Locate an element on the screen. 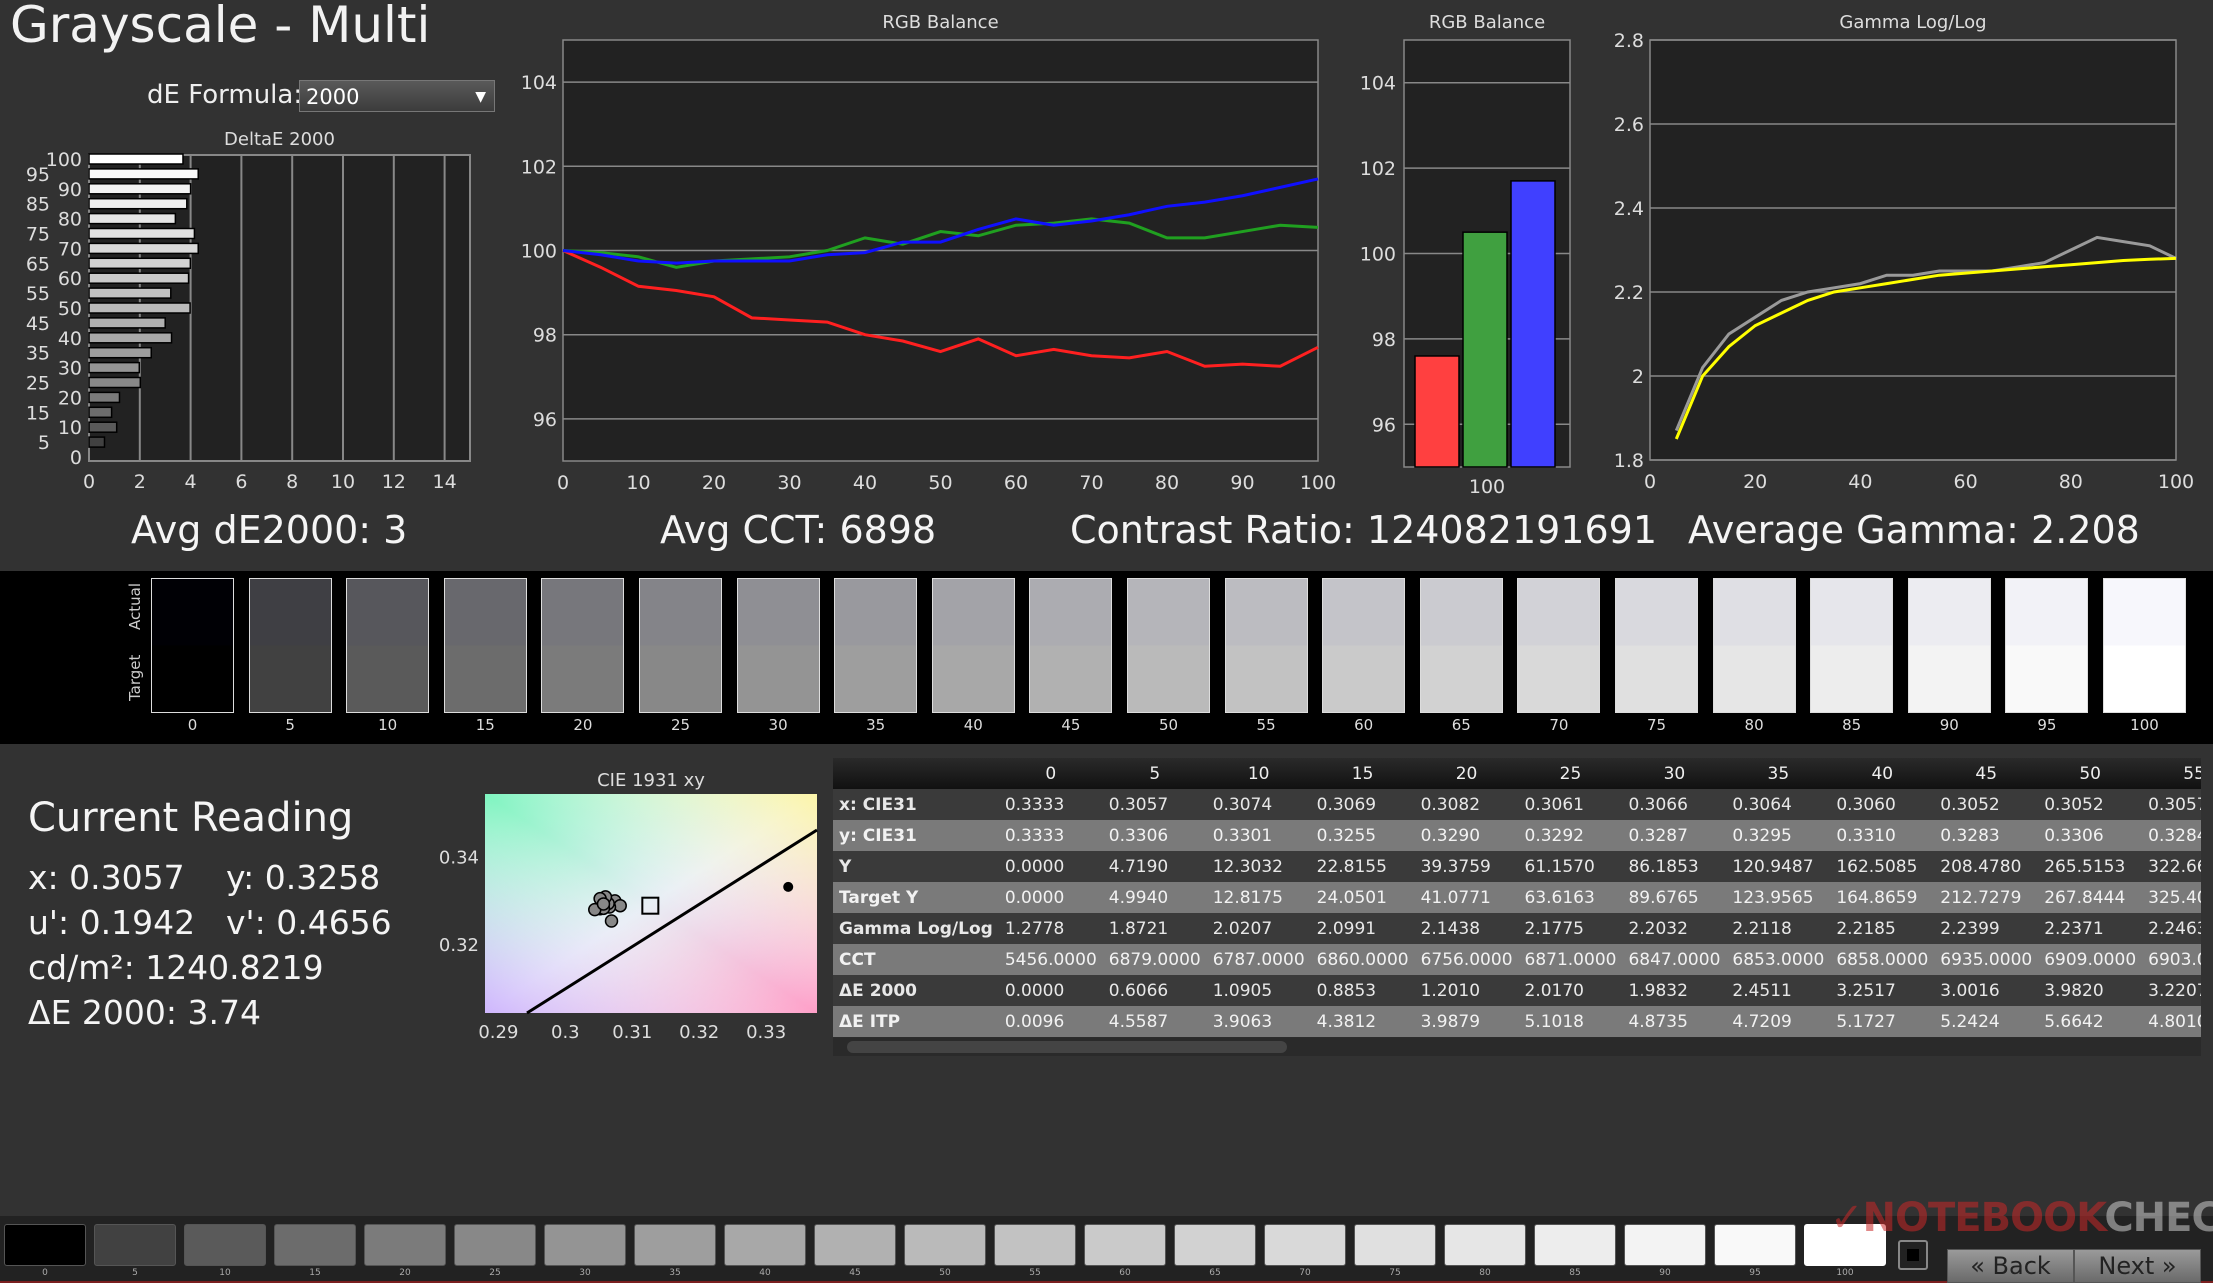 Image resolution: width=2213 pixels, height=1283 pixels. swatch-label: 40 is located at coordinates (973, 725).